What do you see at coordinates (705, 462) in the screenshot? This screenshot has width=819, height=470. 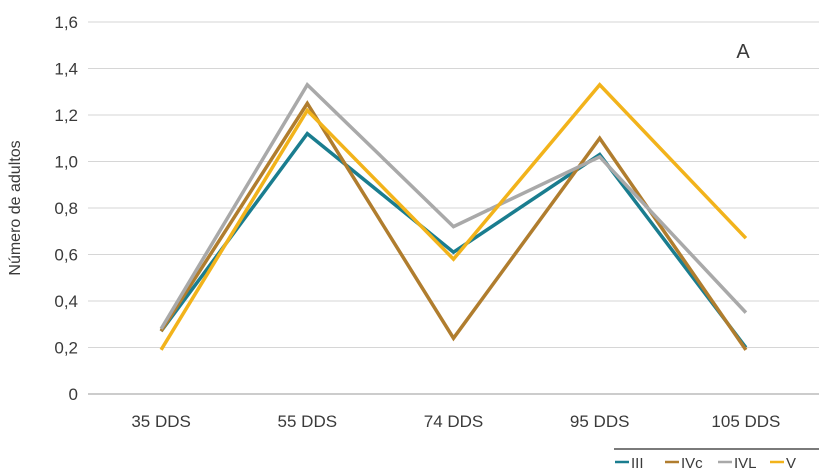 I see `legend: III IVc IVL V` at bounding box center [705, 462].